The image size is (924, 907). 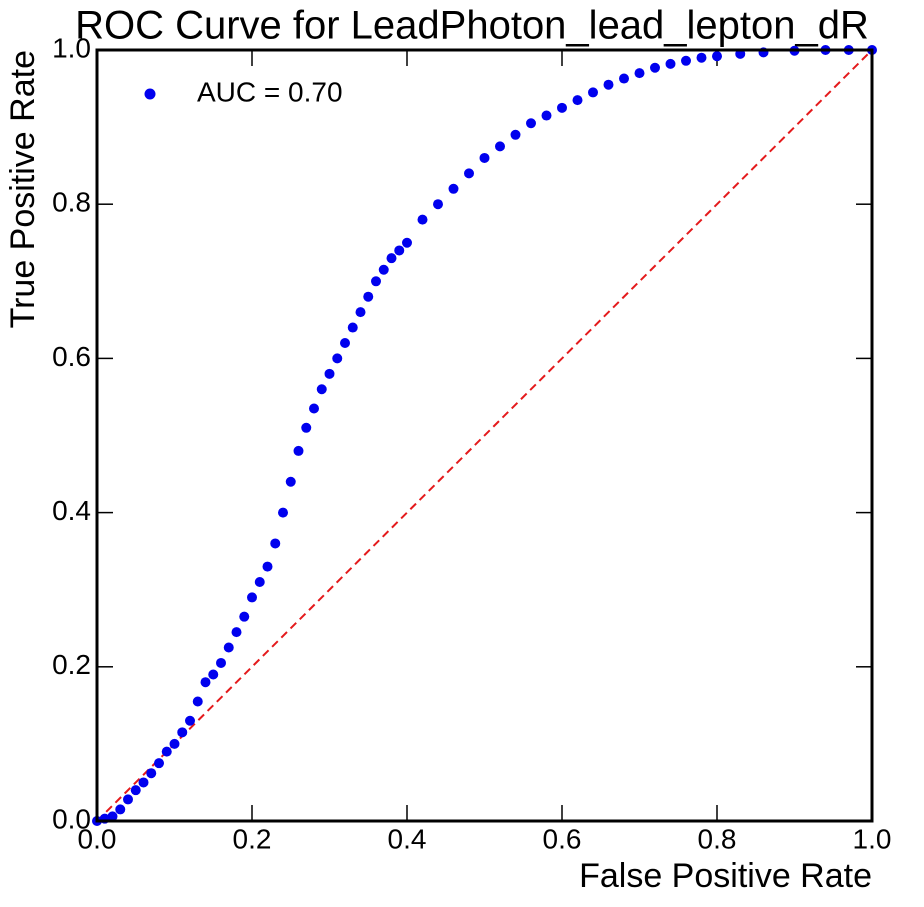 I want to click on y-axis-label: True Positive Rate, so click(x=23, y=189).